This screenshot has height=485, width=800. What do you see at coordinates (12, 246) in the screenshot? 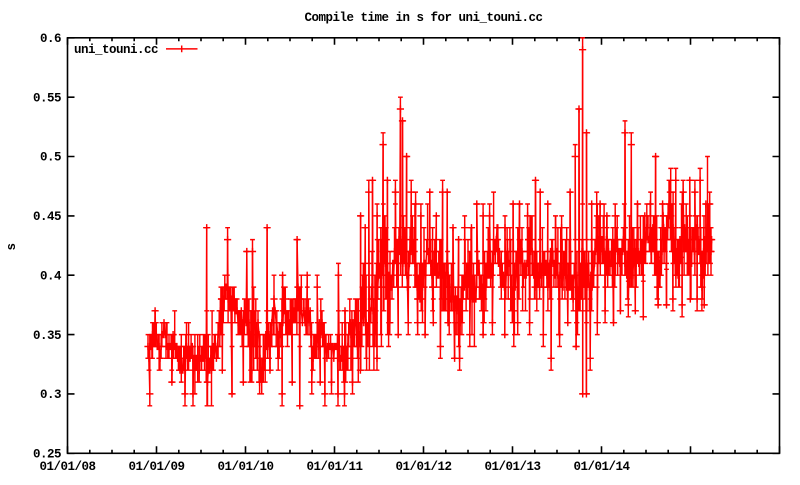
I see `svg-text: s` at bounding box center [12, 246].